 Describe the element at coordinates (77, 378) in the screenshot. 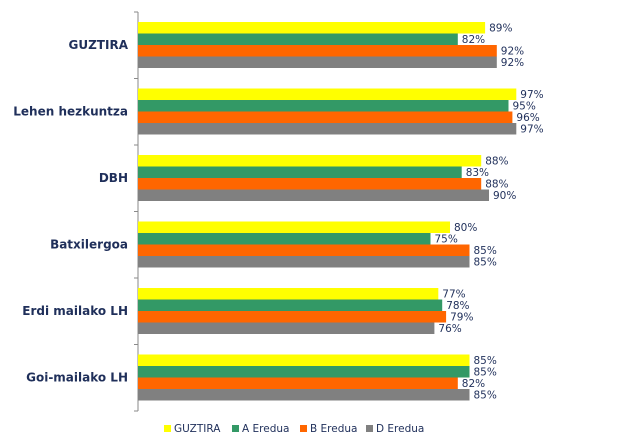

I see `category-label: Goi-mailako LH` at that location.